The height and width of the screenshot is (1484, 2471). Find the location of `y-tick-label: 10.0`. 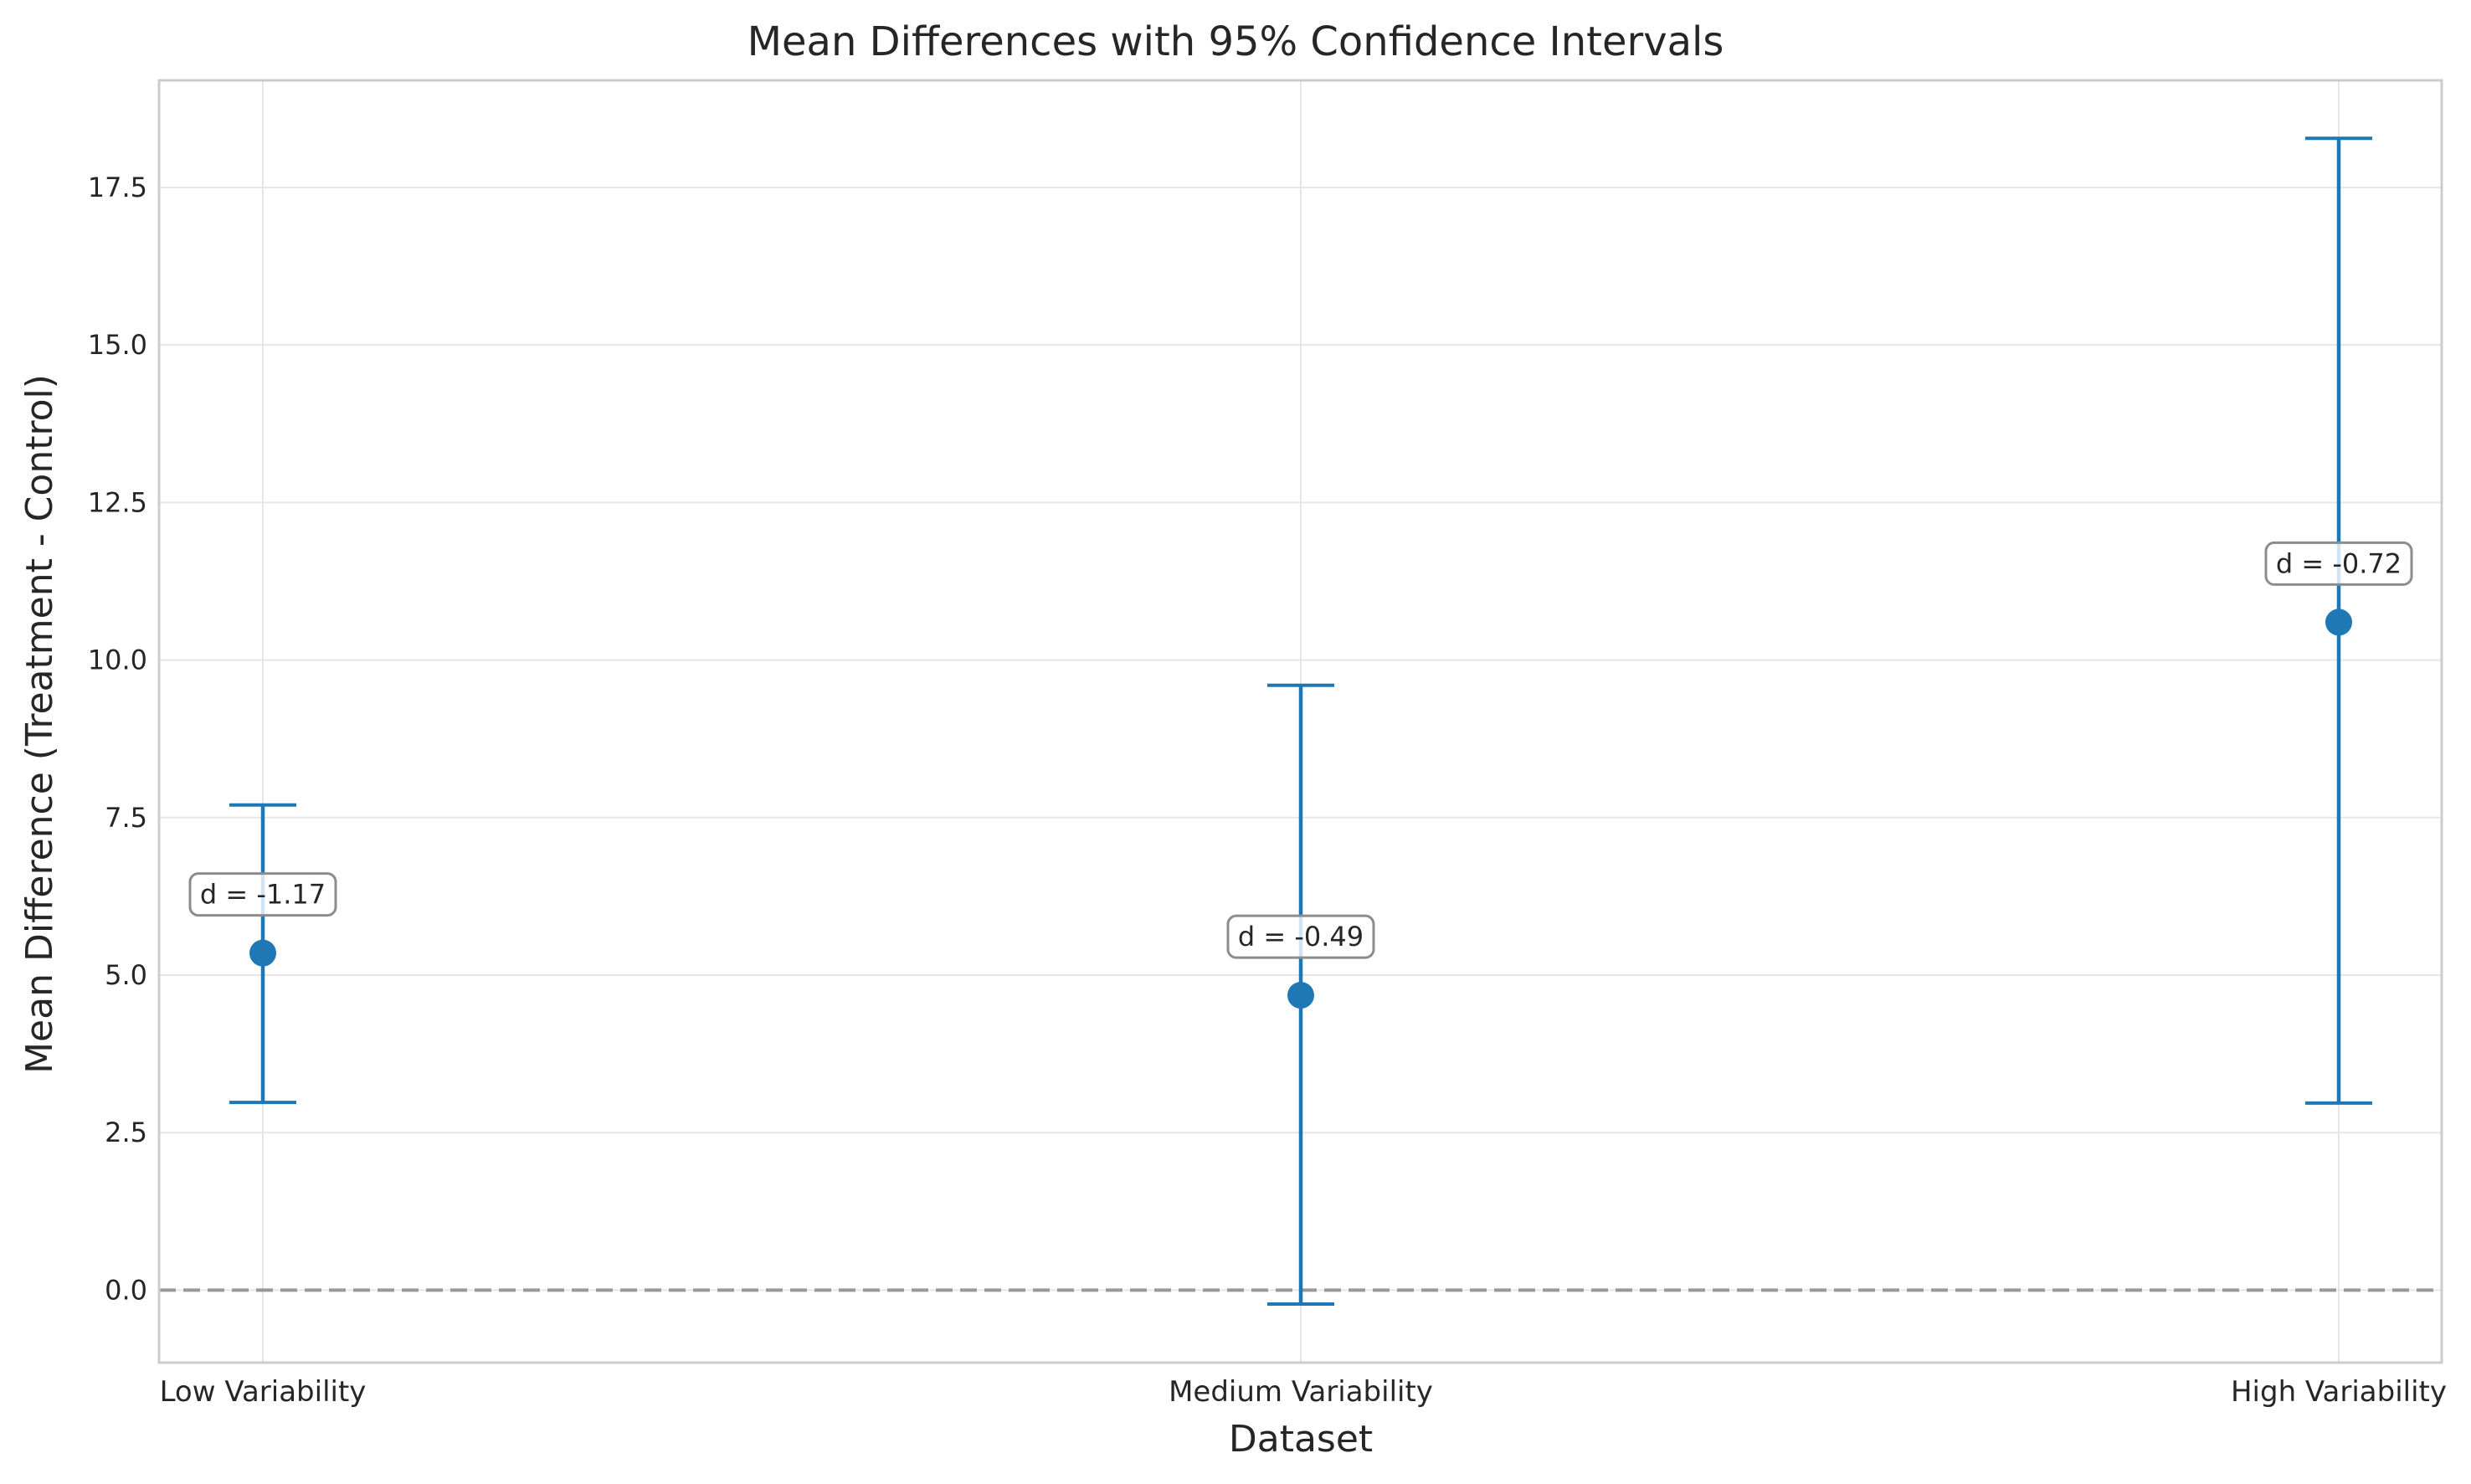

y-tick-label: 10.0 is located at coordinates (118, 660).